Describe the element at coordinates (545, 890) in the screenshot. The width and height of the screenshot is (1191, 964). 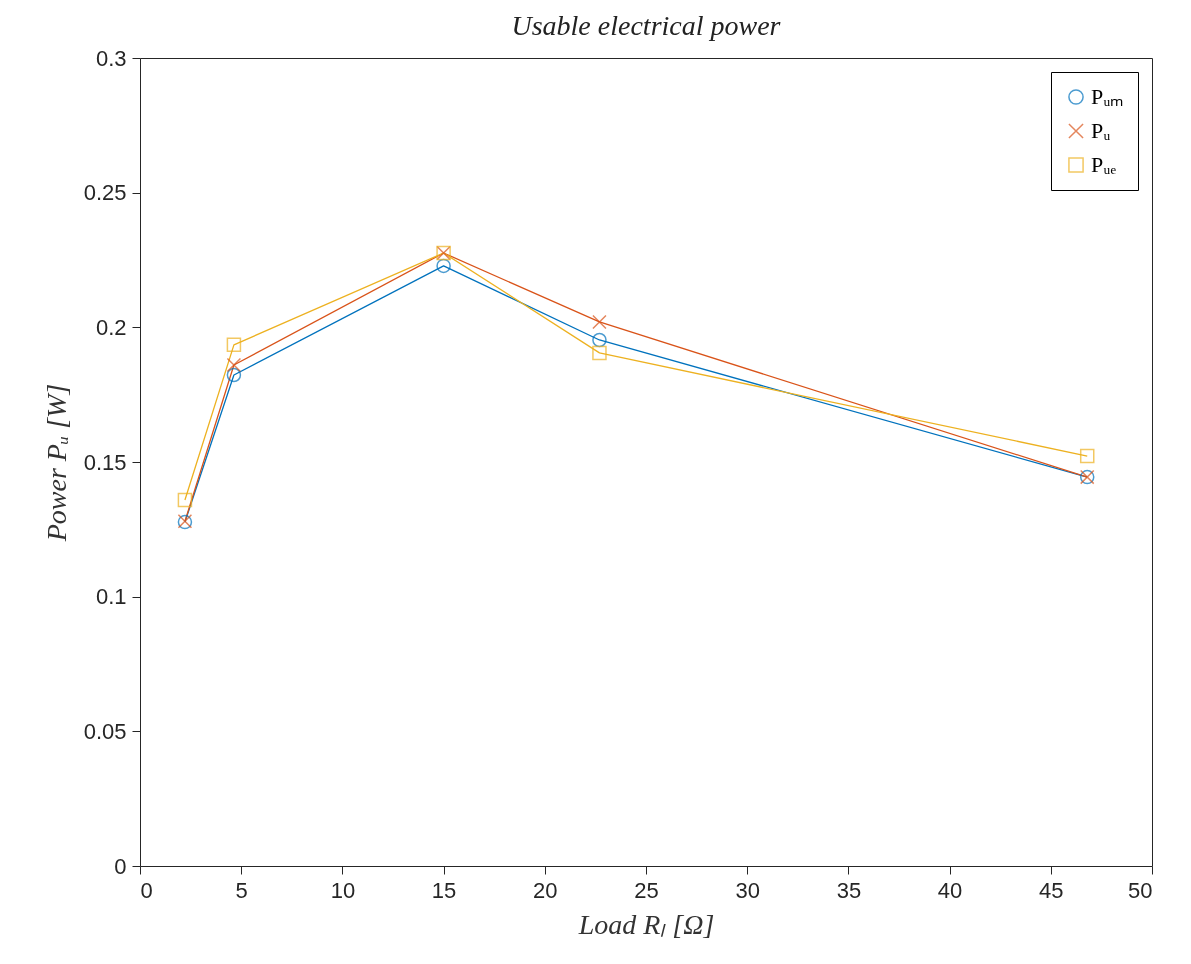
I see `x-tick-label: 20` at that location.